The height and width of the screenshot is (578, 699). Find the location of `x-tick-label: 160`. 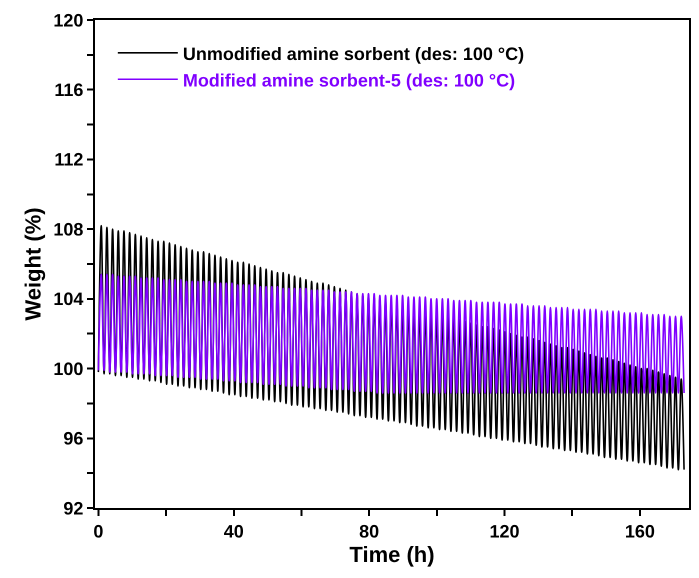

x-tick-label: 160 is located at coordinates (639, 532).